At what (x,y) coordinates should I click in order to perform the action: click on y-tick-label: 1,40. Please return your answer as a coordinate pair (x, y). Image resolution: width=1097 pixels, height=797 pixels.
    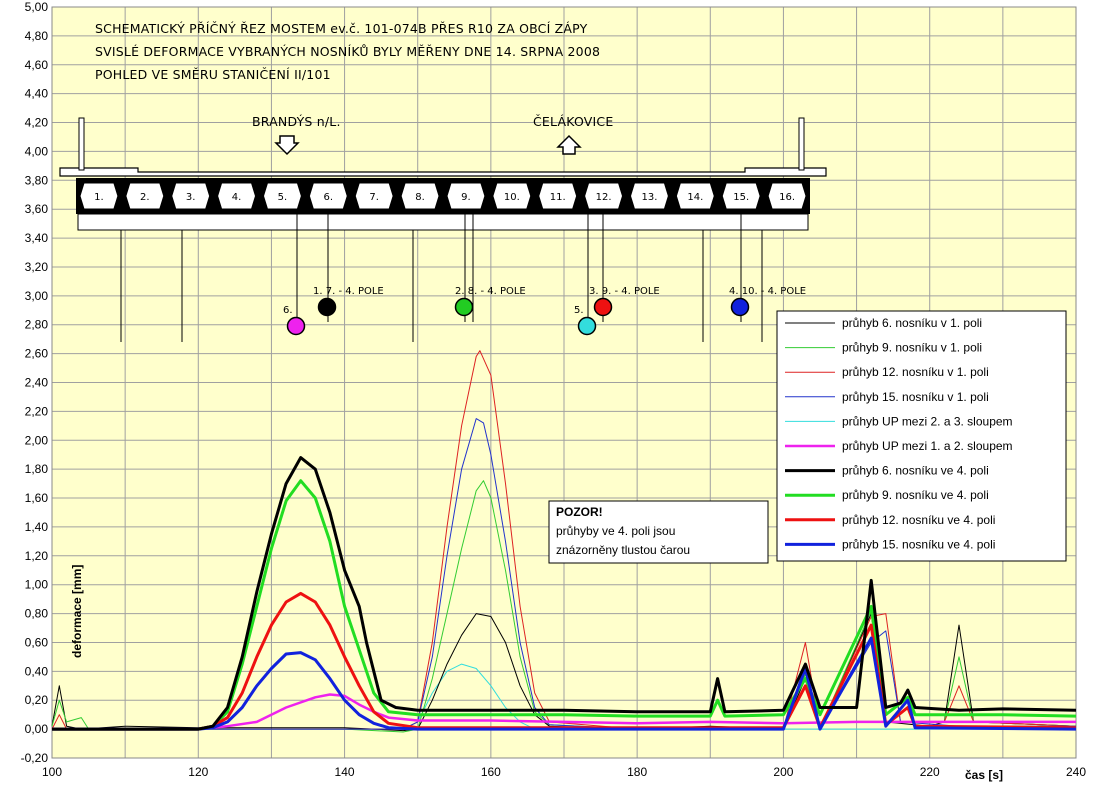
    Looking at the image, I should click on (37, 527).